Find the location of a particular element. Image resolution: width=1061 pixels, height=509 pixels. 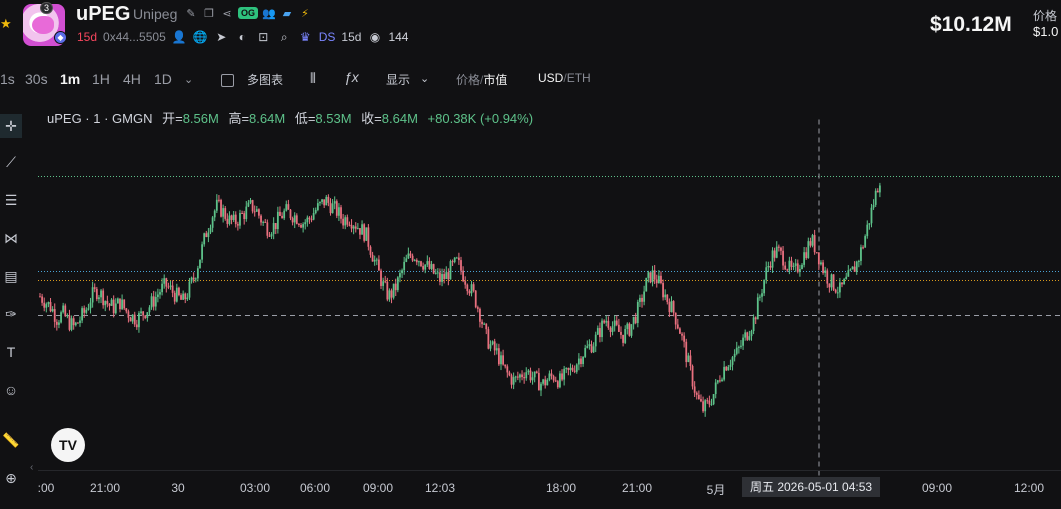

currency-toggle: USD/ETH is located at coordinates (564, 78).